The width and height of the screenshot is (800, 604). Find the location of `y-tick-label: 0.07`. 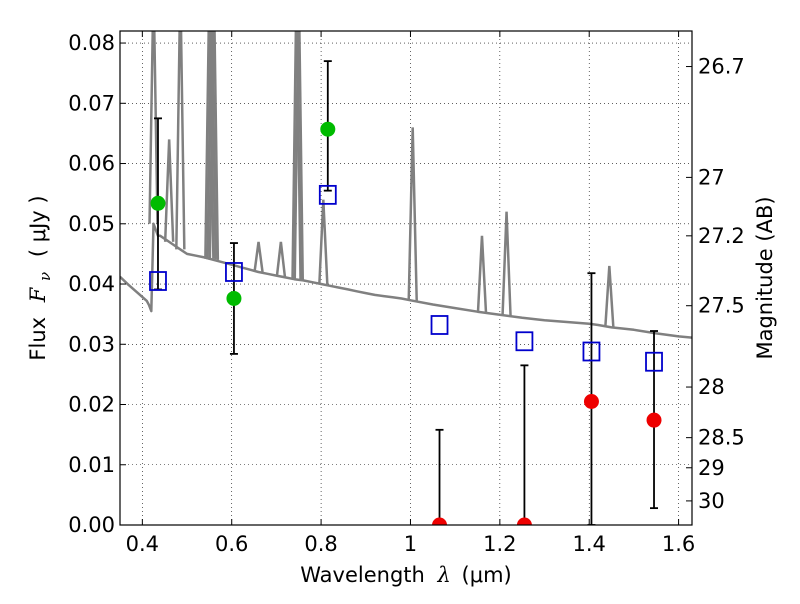

y-tick-label: 0.07 is located at coordinates (91, 103).